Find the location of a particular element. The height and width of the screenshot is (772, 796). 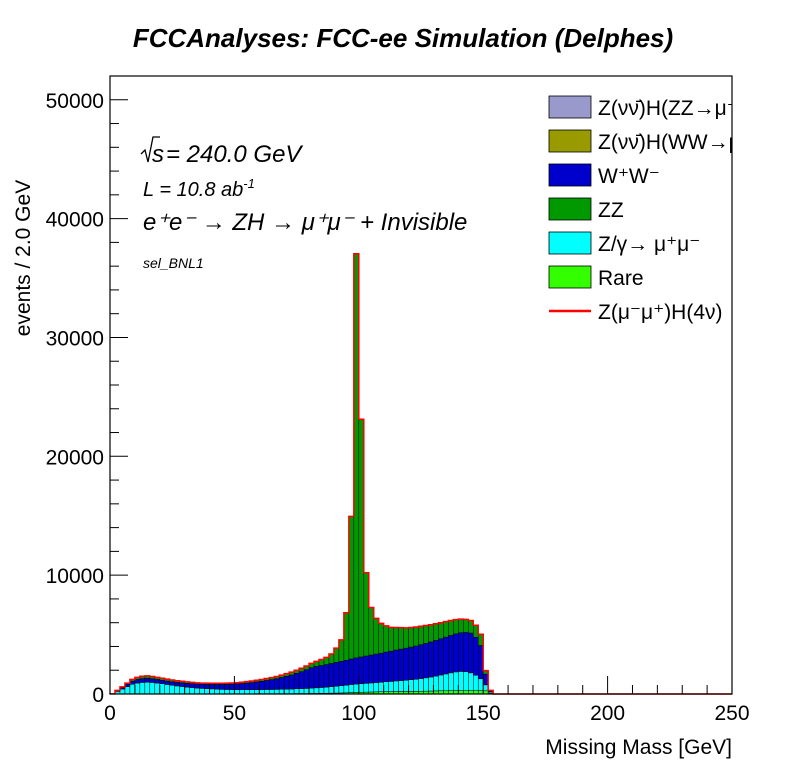

bar-z/gamma-bin-42 is located at coordinates (321, 690).